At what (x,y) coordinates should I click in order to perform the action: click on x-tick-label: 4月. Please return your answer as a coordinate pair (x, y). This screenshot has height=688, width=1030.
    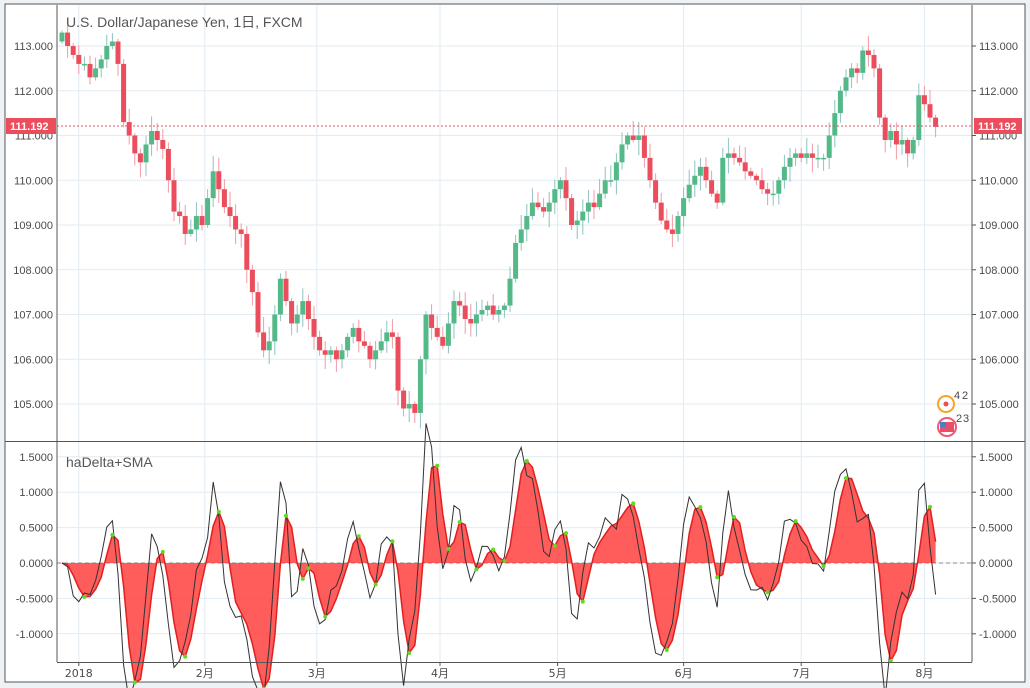
    Looking at the image, I should click on (440, 673).